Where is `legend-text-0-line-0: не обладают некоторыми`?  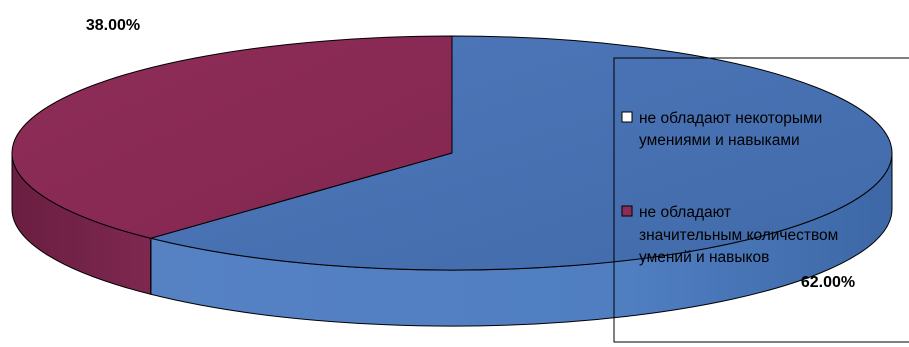 legend-text-0-line-0: не обладают некоторыми is located at coordinates (730, 118).